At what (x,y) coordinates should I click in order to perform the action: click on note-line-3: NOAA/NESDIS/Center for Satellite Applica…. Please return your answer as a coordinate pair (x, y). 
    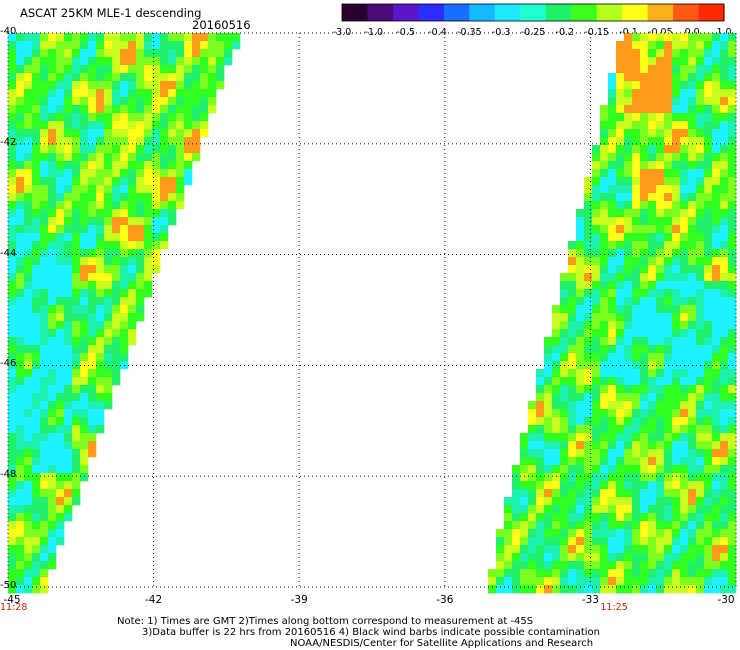
    Looking at the image, I should click on (442, 643).